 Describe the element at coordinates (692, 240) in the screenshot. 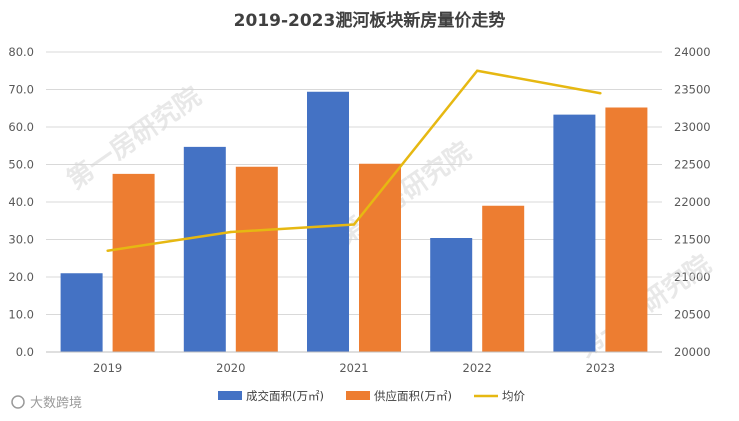

I see `right-tick-label: 21500` at that location.